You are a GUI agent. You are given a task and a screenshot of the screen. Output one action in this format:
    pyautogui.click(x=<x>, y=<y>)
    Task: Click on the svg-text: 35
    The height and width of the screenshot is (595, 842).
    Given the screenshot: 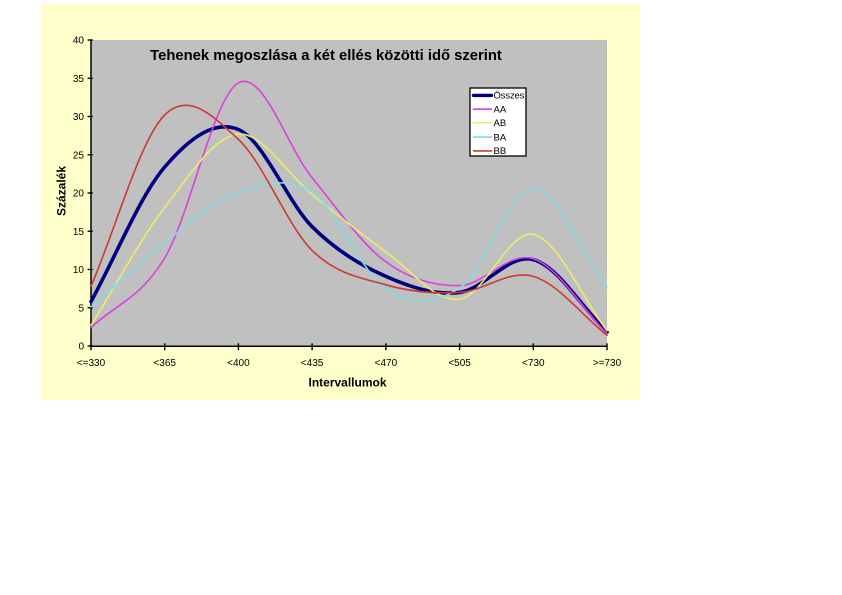 What is the action you would take?
    pyautogui.click(x=79, y=79)
    